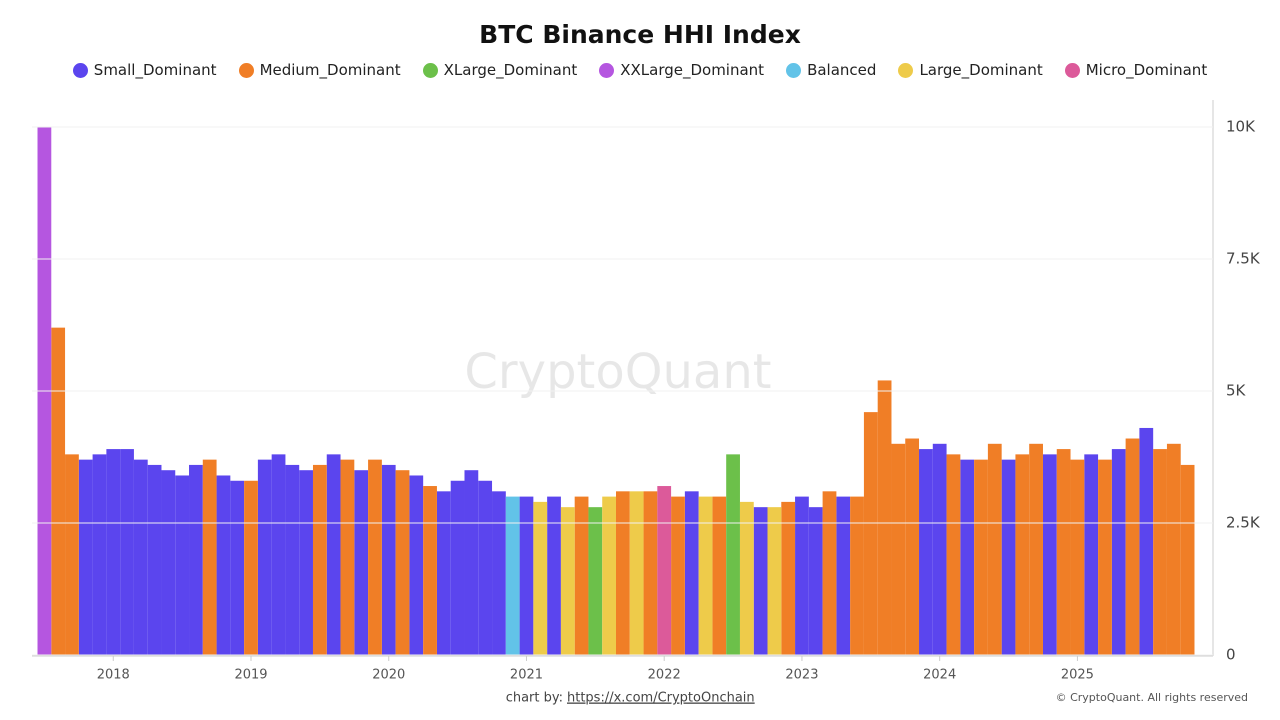 The image size is (1280, 720). I want to click on legend-item: XXLarge_Dominant, so click(681, 70).